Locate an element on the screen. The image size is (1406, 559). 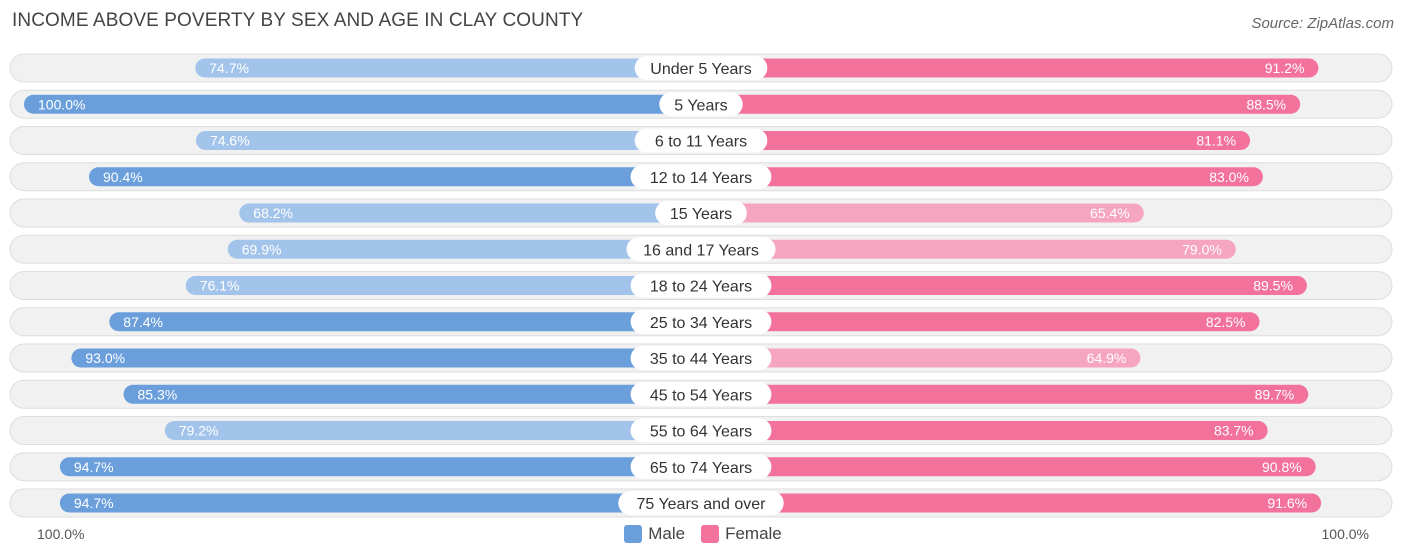
female-value-label: 91.6% is located at coordinates (1287, 503).